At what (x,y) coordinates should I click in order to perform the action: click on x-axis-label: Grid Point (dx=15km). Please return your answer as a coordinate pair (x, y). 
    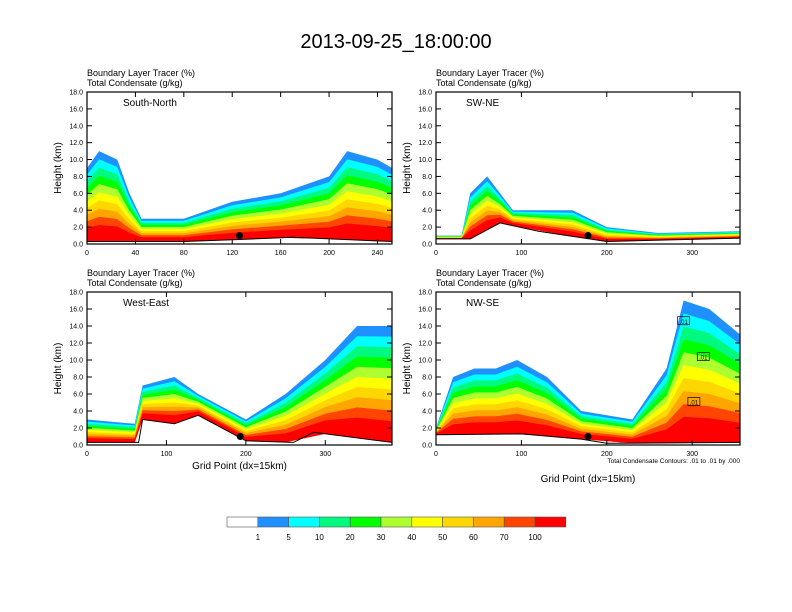
    Looking at the image, I should click on (588, 479).